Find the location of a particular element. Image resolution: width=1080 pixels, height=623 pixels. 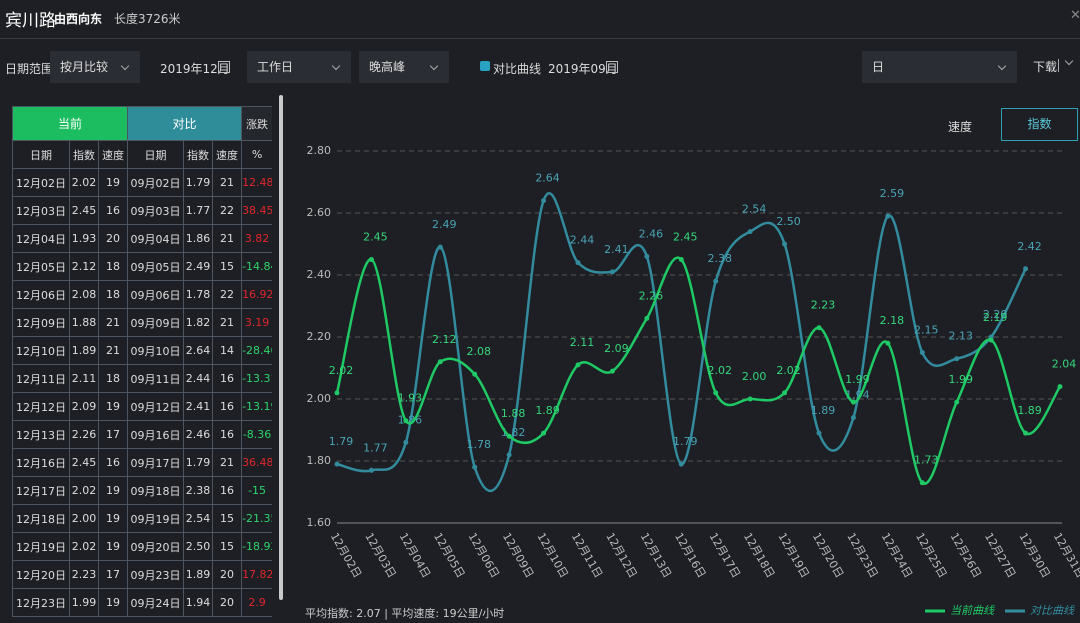

table-cell: 1.94 is located at coordinates (198, 602).